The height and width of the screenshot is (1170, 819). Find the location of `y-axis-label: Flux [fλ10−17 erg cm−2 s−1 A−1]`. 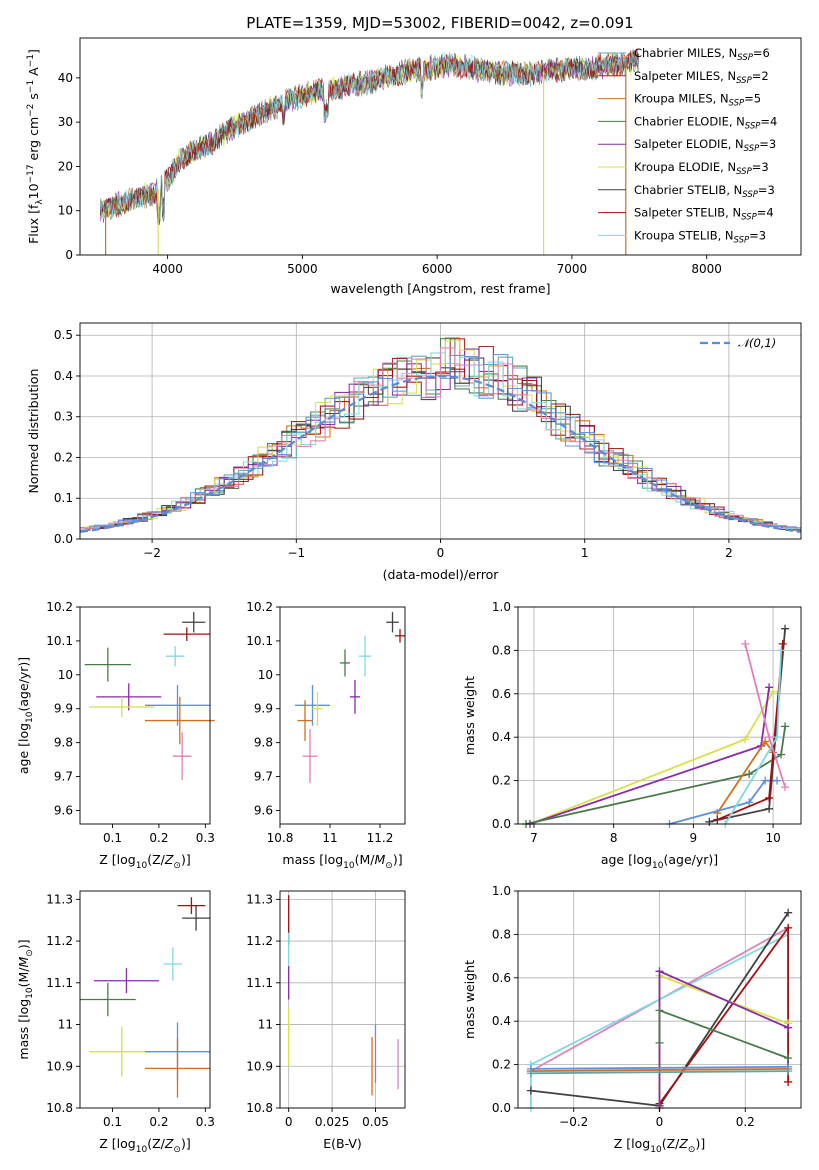

y-axis-label: Flux [fλ10−17 erg cm−2 s−1 A−1] is located at coordinates (35, 146).